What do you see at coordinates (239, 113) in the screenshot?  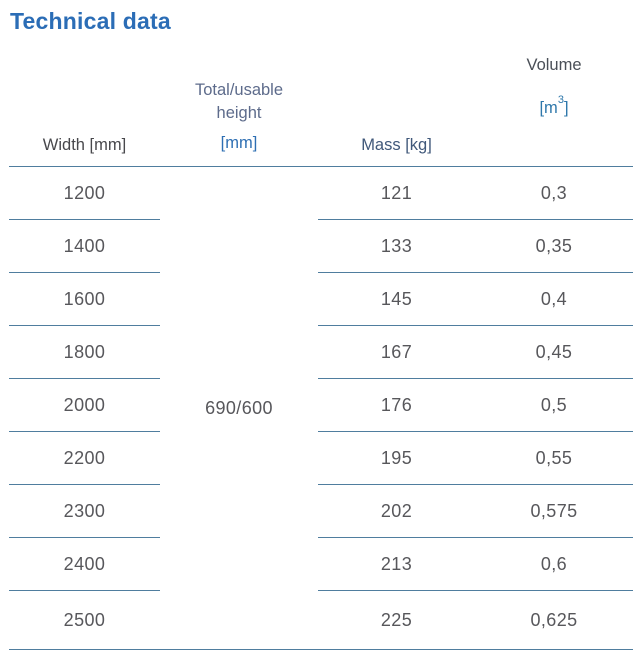 I see `column-header-height-label-line2: height` at bounding box center [239, 113].